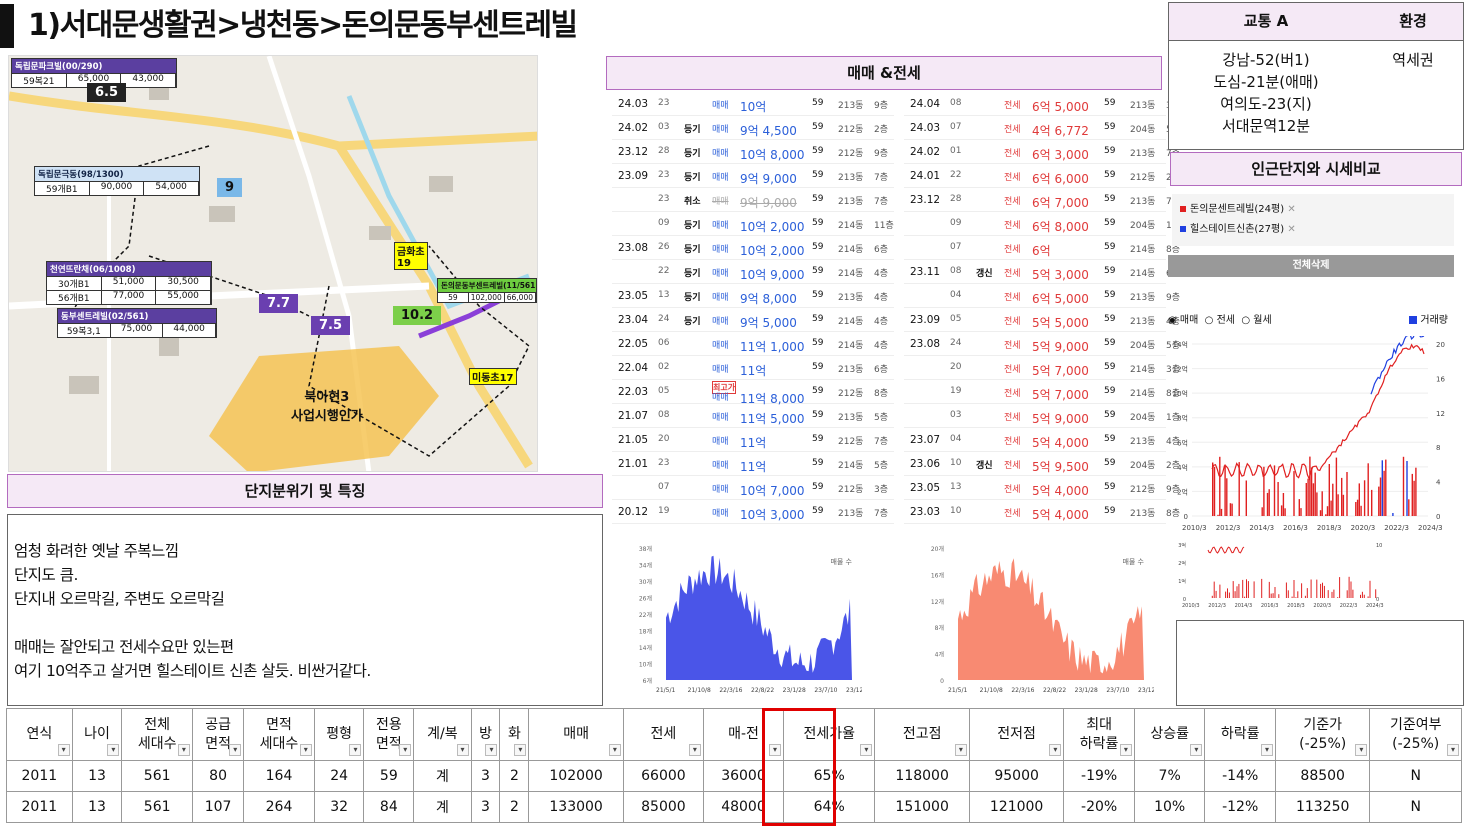 The image size is (1468, 826). Describe the element at coordinates (922, 734) in the screenshot. I see `table-header-cell: 전고점 ▾` at that location.